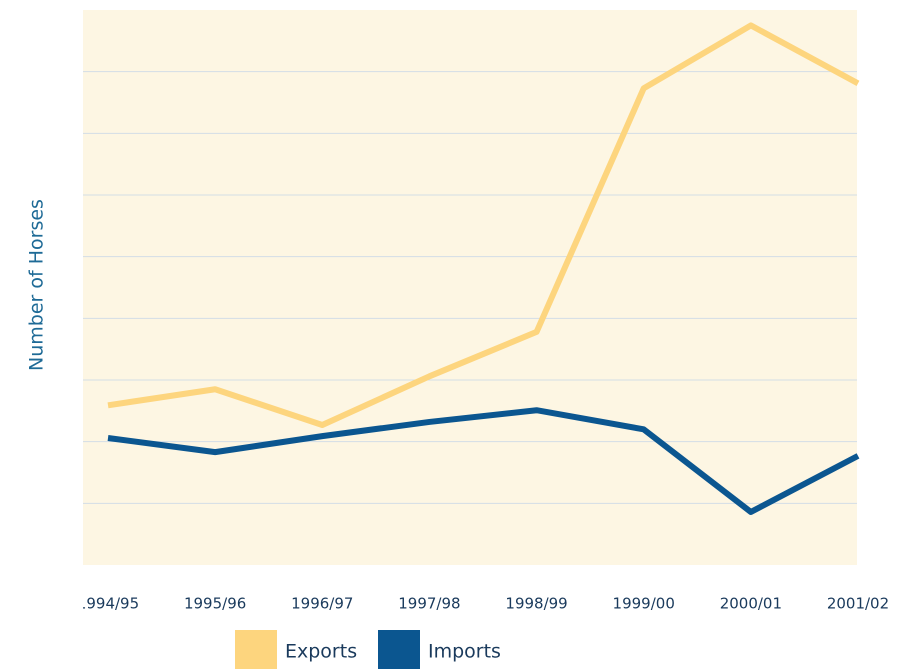 This screenshot has height=669, width=899. I want to click on x-tick-label: 1995/96, so click(215, 604).